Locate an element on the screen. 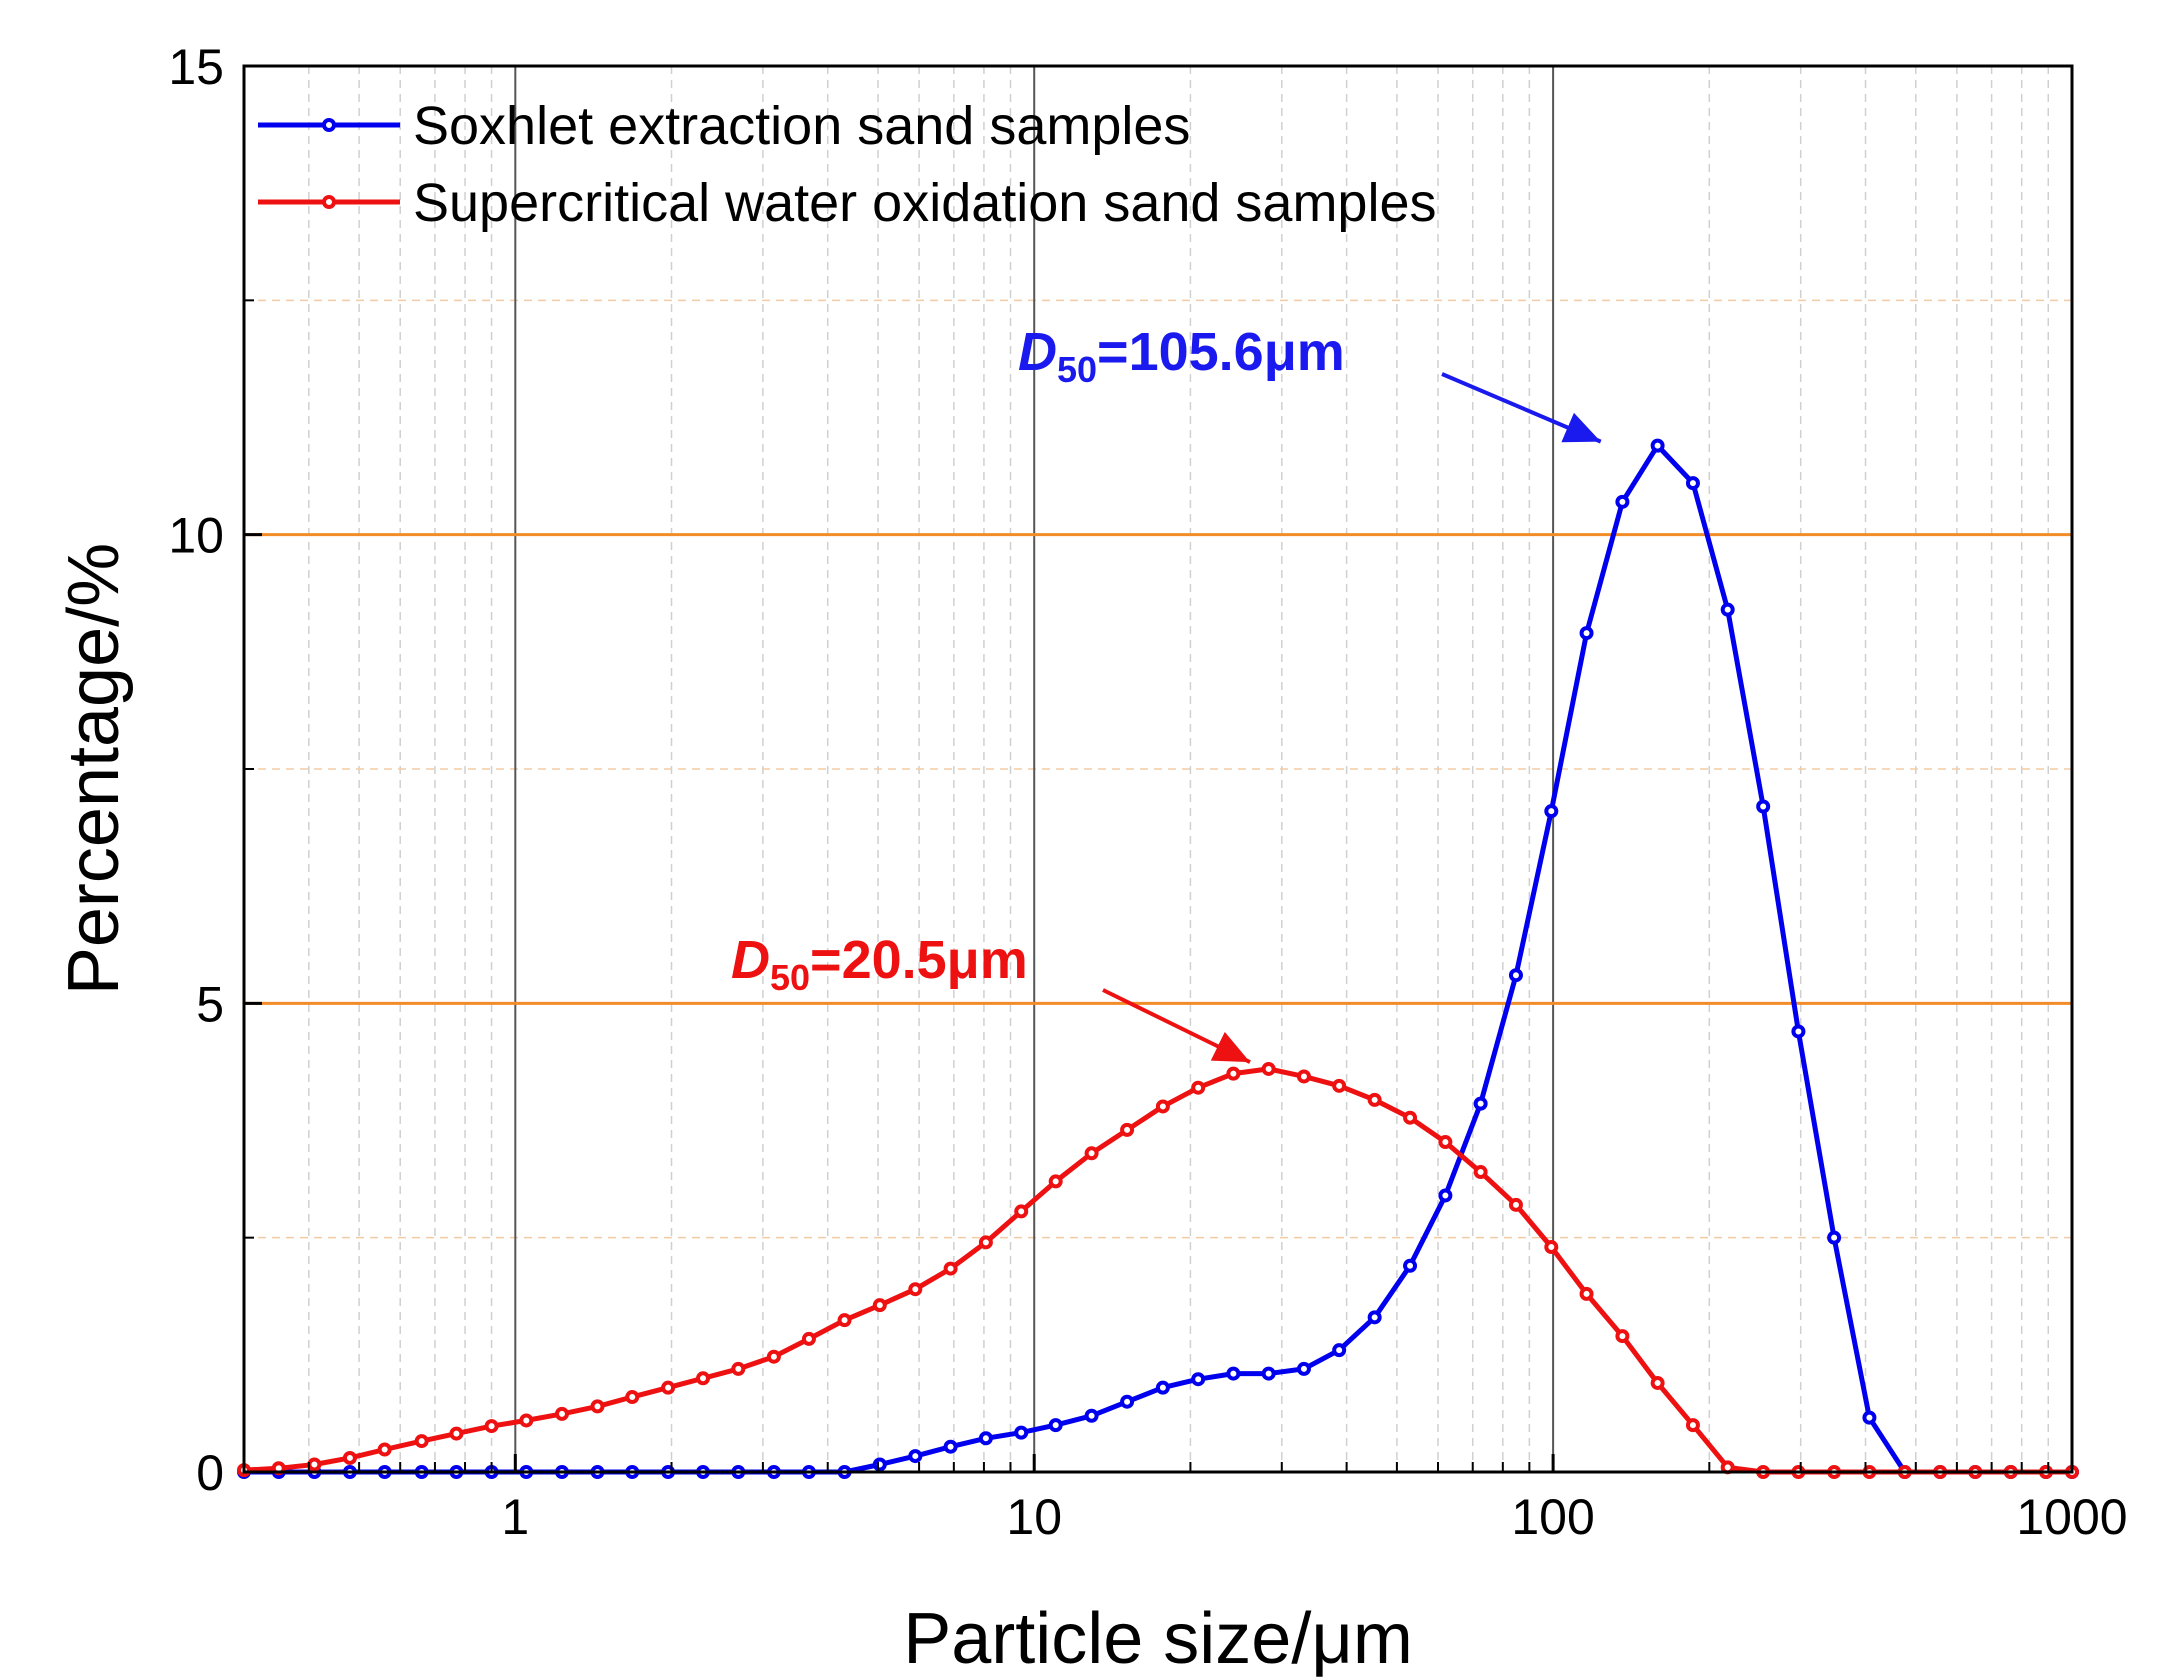 This screenshot has height=1680, width=2174. legend-entry-soxhlet: Soxhlet extraction sand samples is located at coordinates (724, 126).